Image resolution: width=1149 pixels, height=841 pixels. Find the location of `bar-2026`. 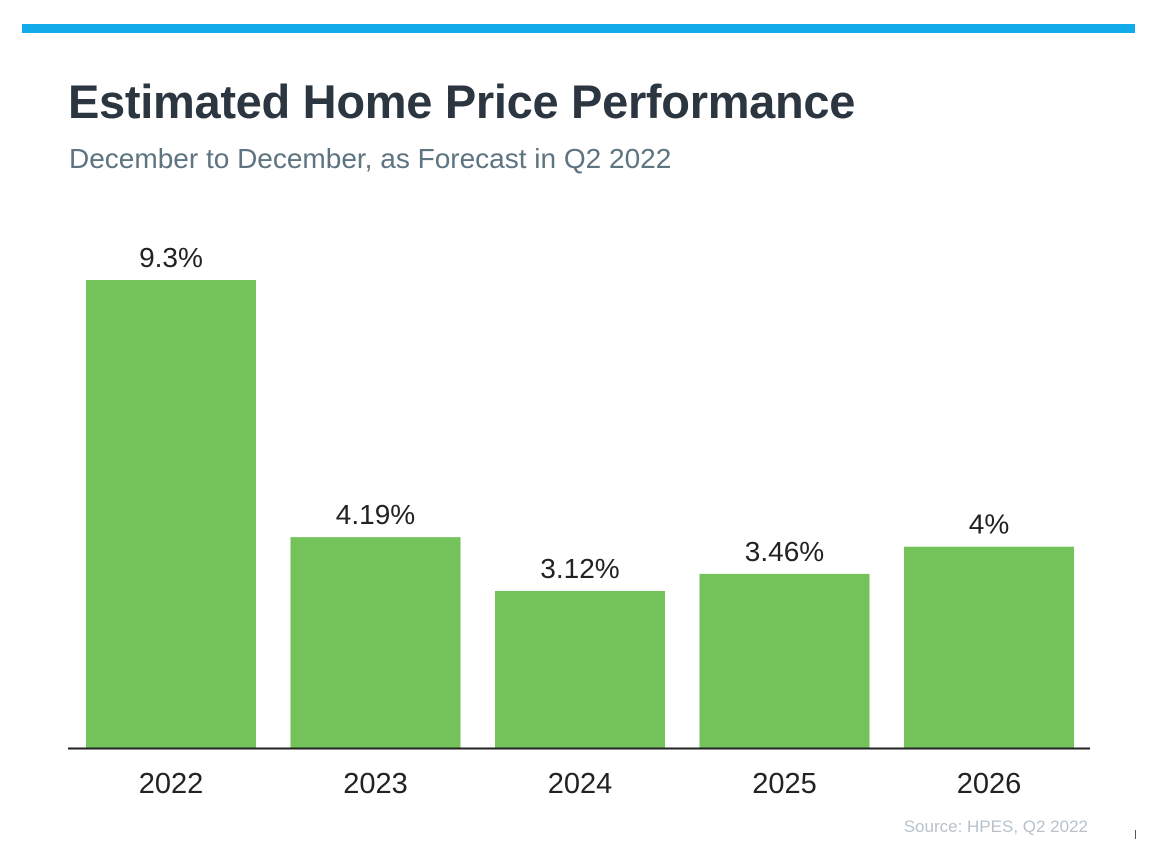

bar-2026 is located at coordinates (989, 647).